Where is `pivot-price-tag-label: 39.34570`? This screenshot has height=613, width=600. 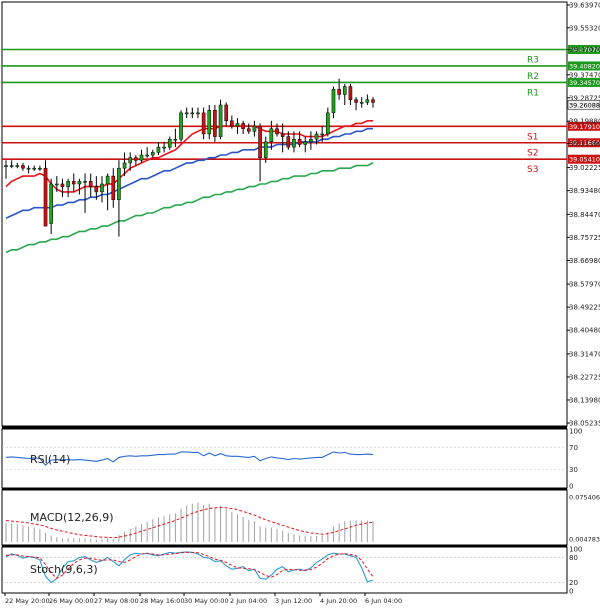
pivot-price-tag-label: 39.34570 is located at coordinates (584, 83).